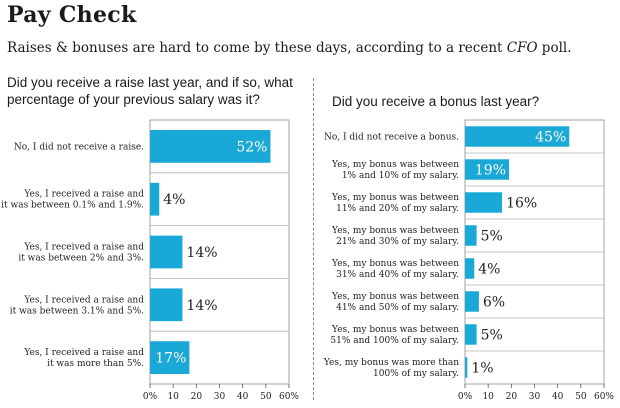  Describe the element at coordinates (72, 206) in the screenshot. I see `raise-category-label: it was between 0.1% and 1.9%.` at that location.